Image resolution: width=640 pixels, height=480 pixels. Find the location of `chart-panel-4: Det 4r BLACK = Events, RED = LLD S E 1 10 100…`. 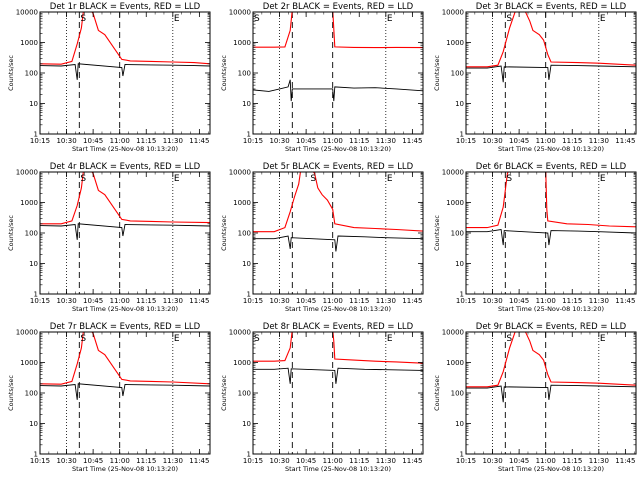

chart-panel-4: Det 4r BLACK = Events, RED = LLD S E 1 10 100… is located at coordinates (109, 237).